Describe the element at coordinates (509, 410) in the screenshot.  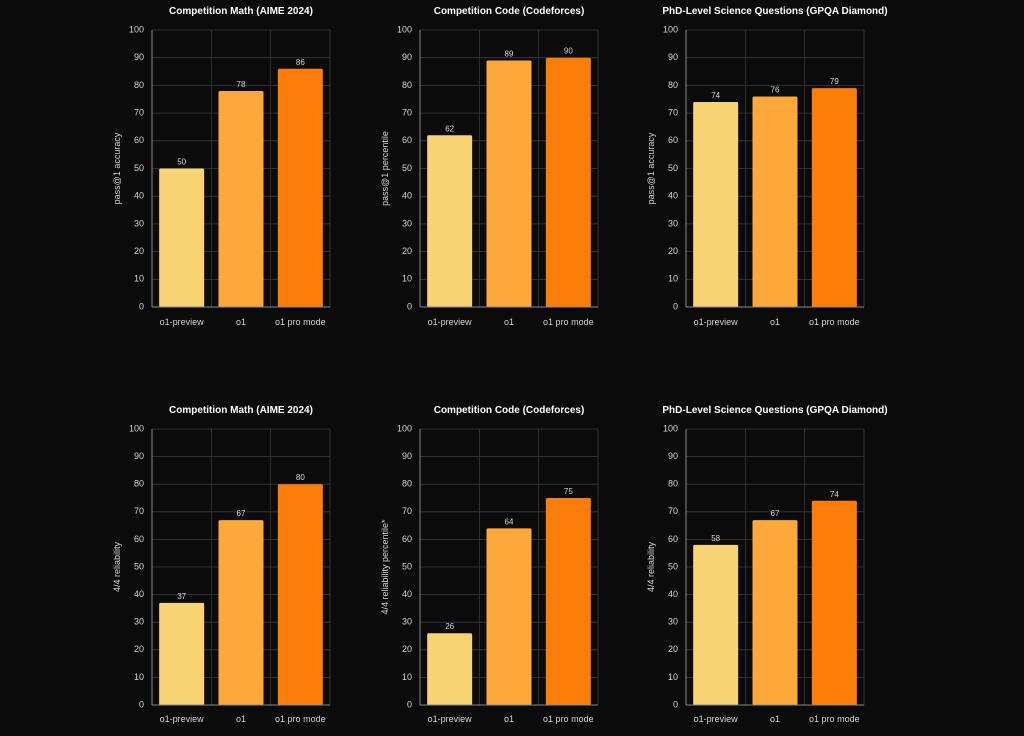
I see `chart-title: Competition Code (Codeforces)` at that location.